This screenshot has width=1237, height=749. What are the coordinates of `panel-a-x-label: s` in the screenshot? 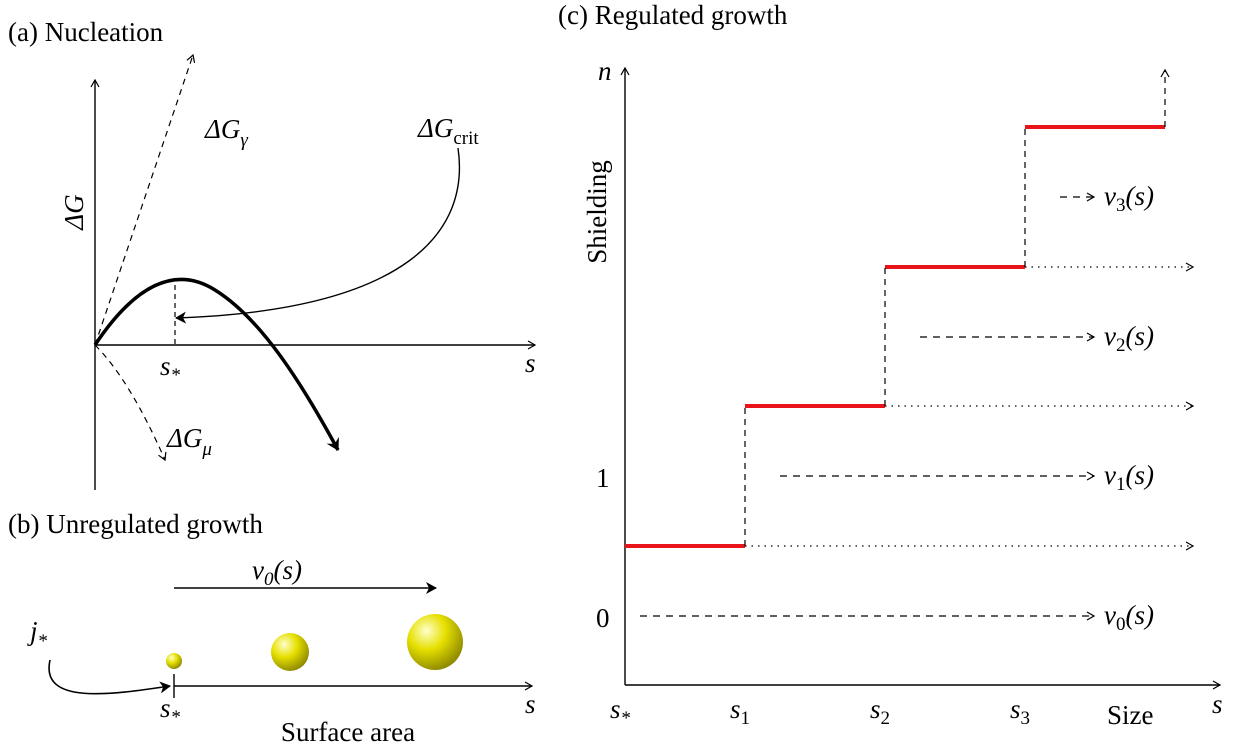 It's located at (530, 363).